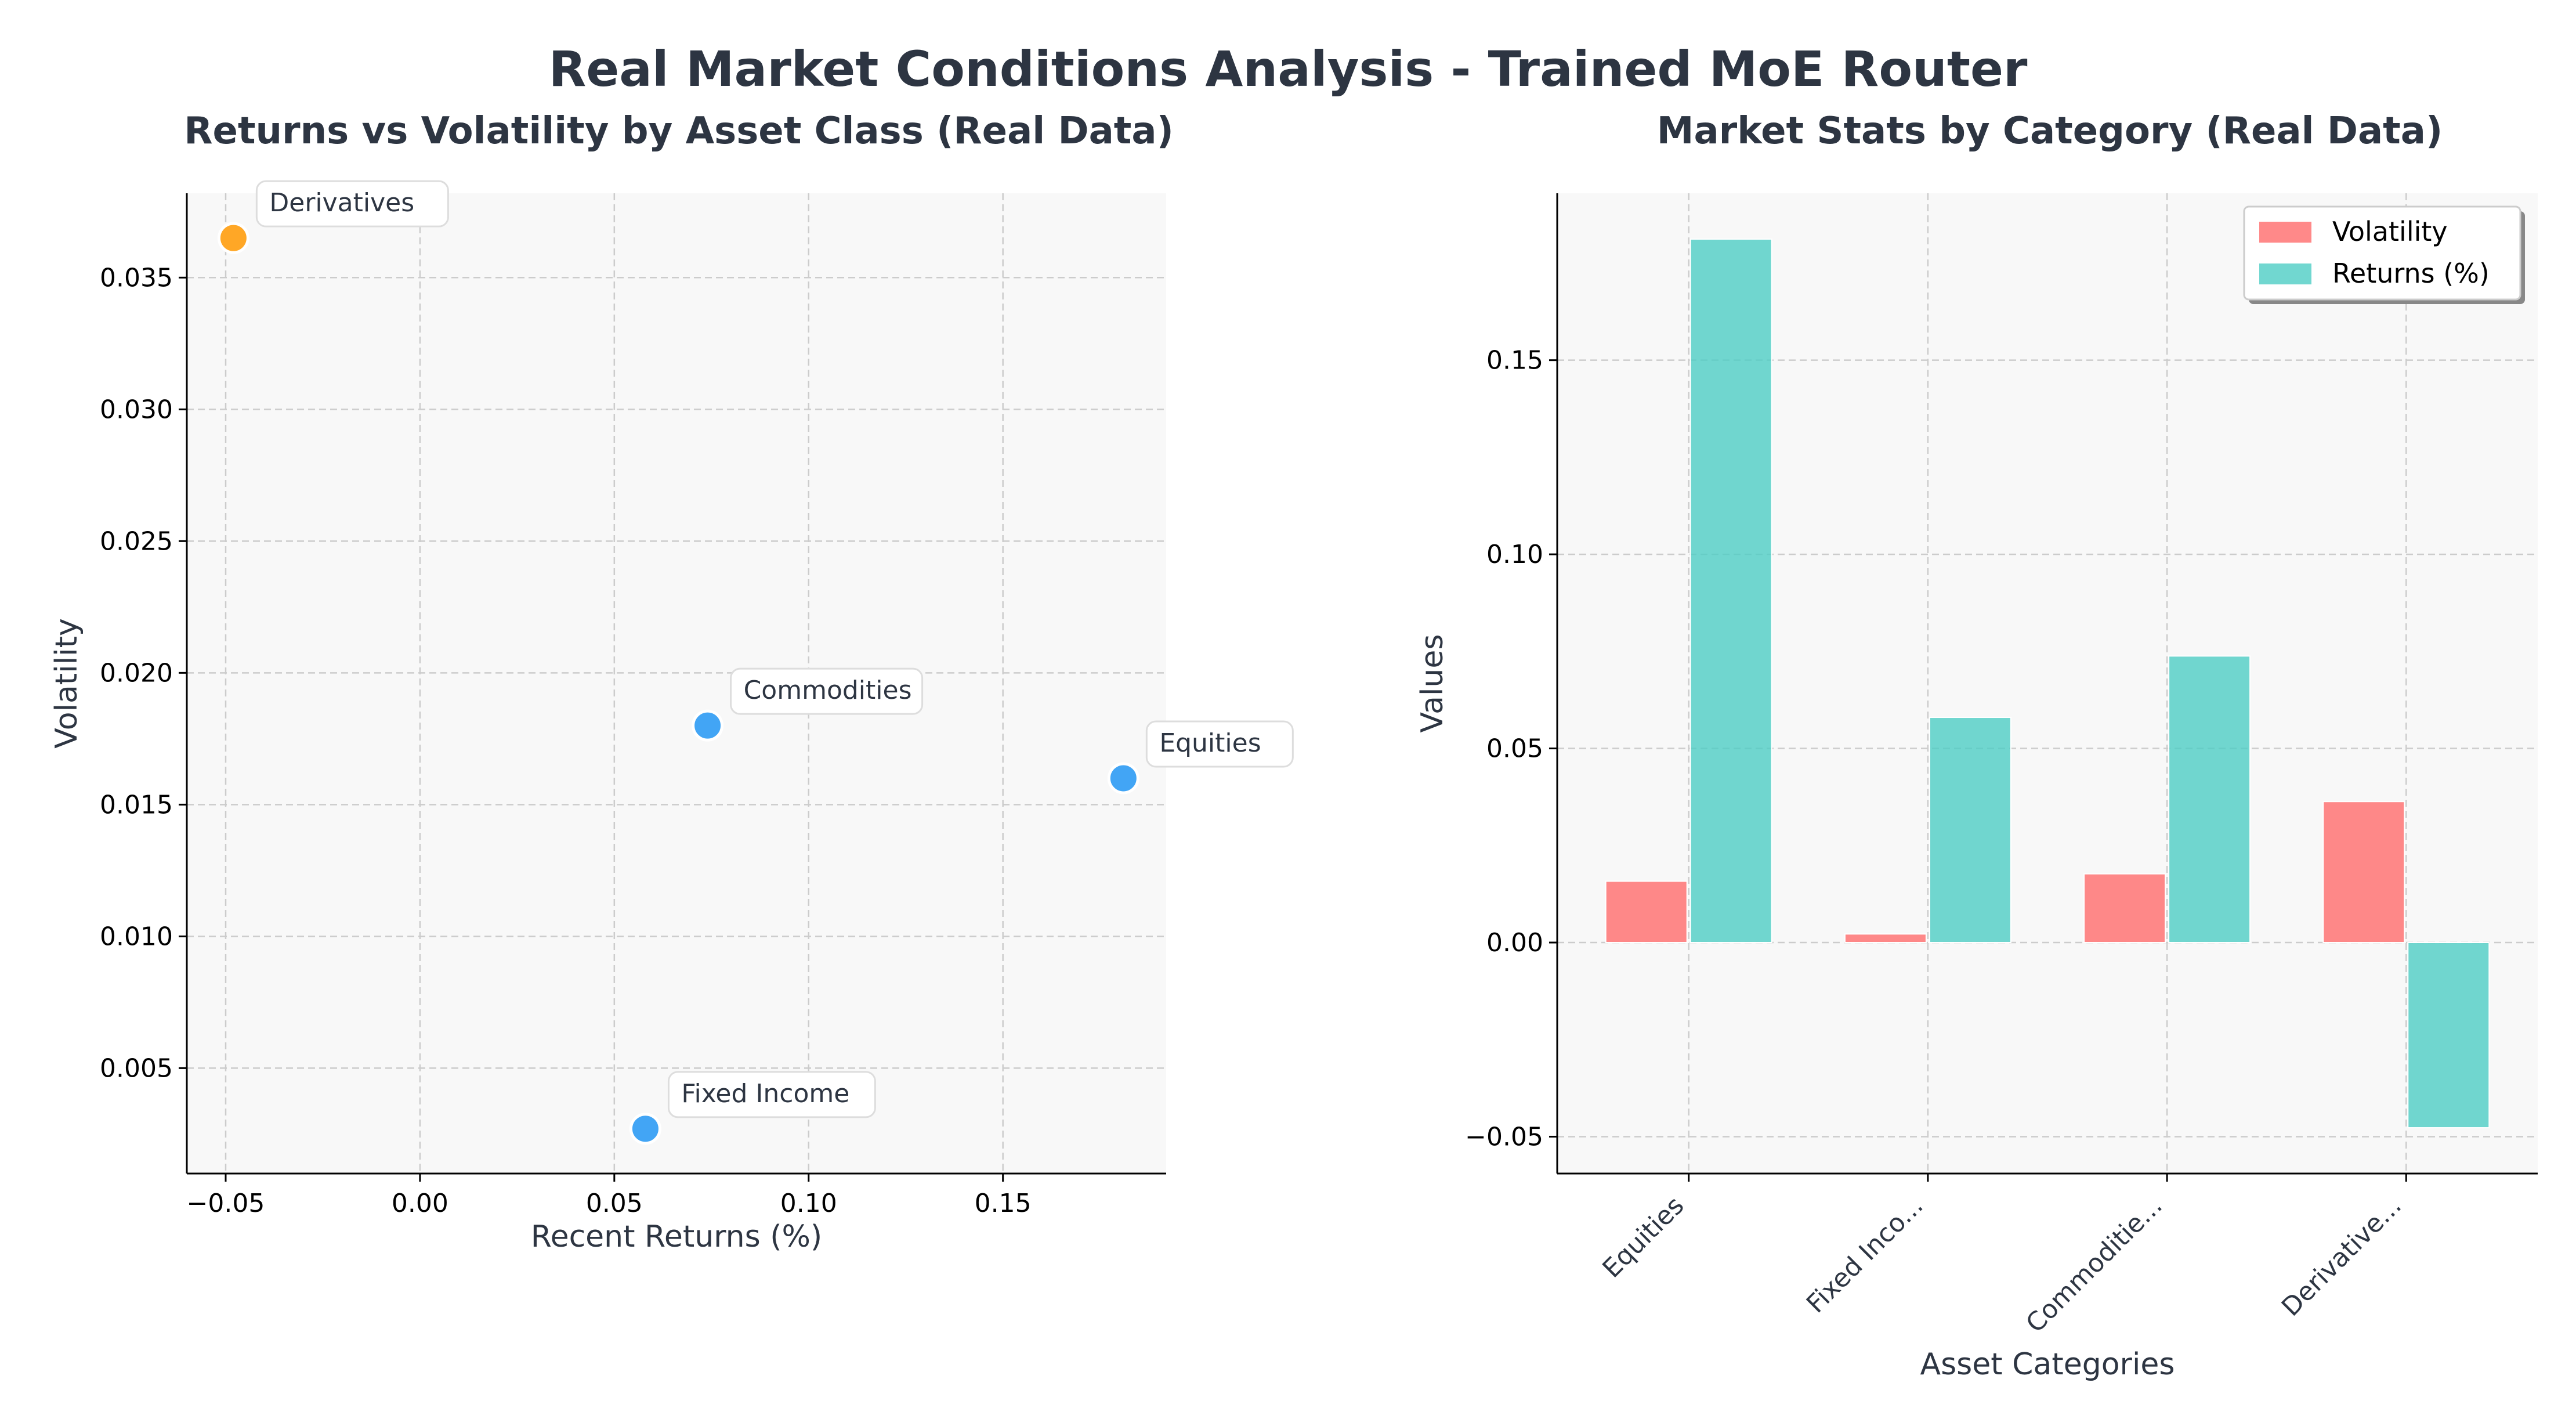 This screenshot has width=2576, height=1426. I want to click on bar-y-tick-label: −0.05, so click(1504, 1136).